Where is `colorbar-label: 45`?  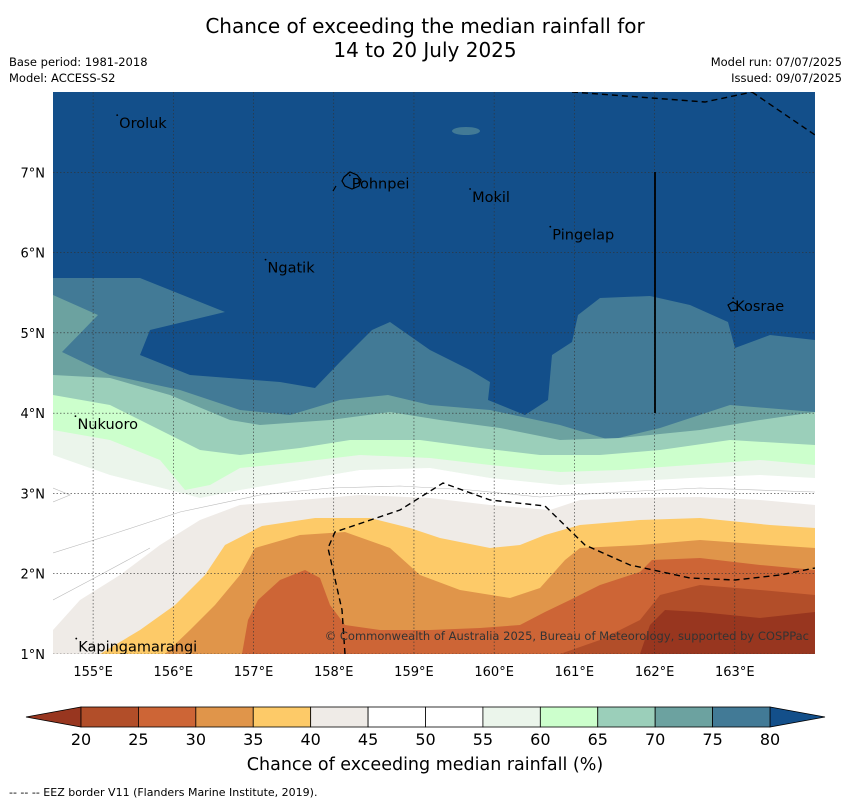
colorbar-label: 45 is located at coordinates (368, 739).